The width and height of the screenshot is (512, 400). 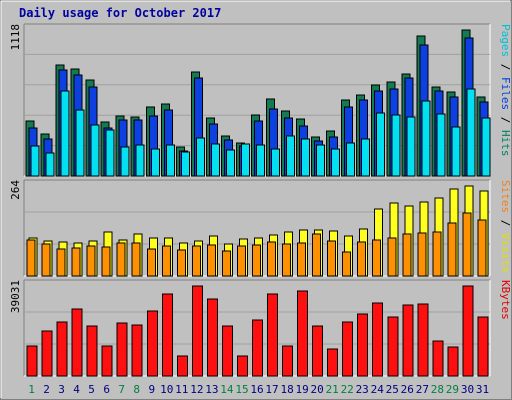 What do you see at coordinates (378, 389) in the screenshot?
I see `x-tick-label-day-24: 24` at bounding box center [378, 389].